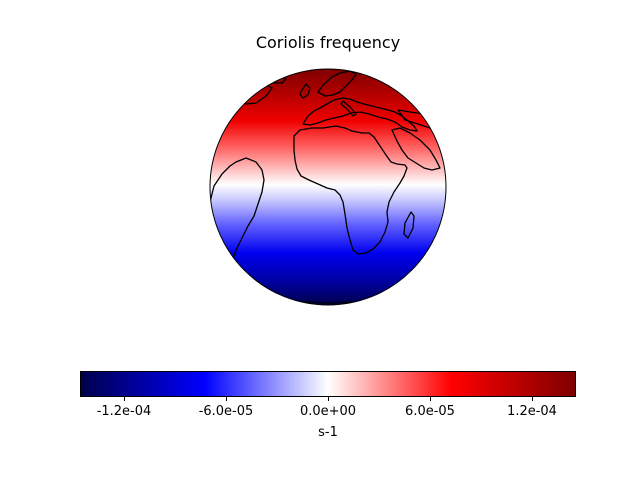 This screenshot has height=480, width=640. Describe the element at coordinates (328, 432) in the screenshot. I see `colorbar-label: s-1` at that location.